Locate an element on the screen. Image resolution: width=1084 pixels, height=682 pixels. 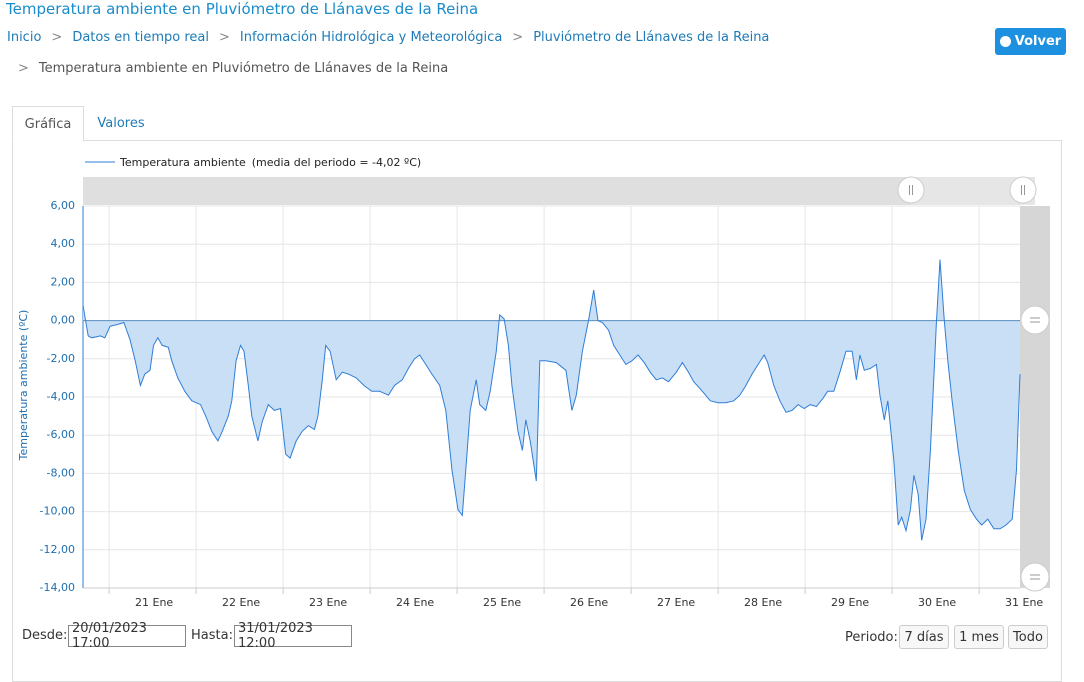
back-button-label: Volver is located at coordinates (1038, 41).